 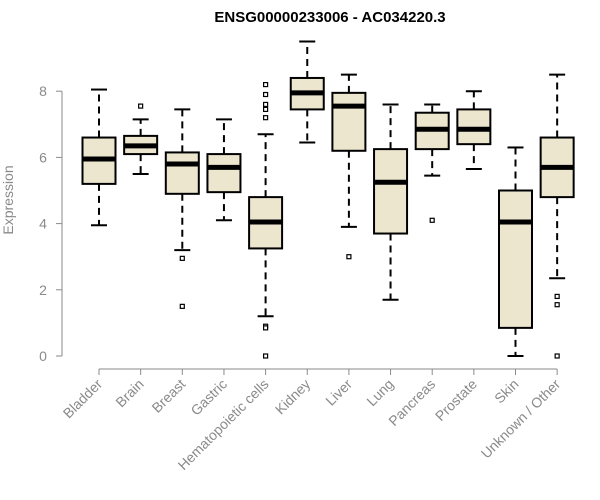 I want to click on y-tick-label: 8, so click(x=43, y=91).